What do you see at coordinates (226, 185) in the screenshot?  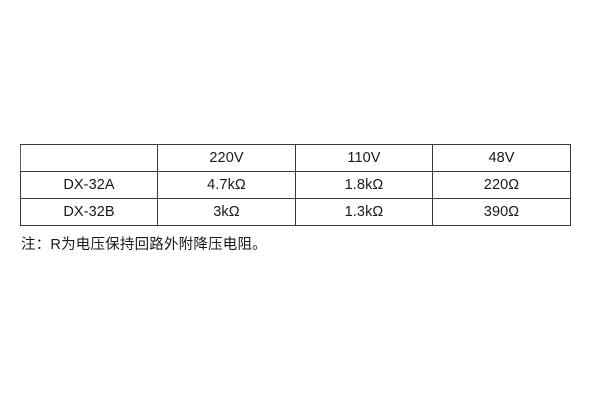 I see `table-cell-220v: 4.7kΩ` at bounding box center [226, 185].